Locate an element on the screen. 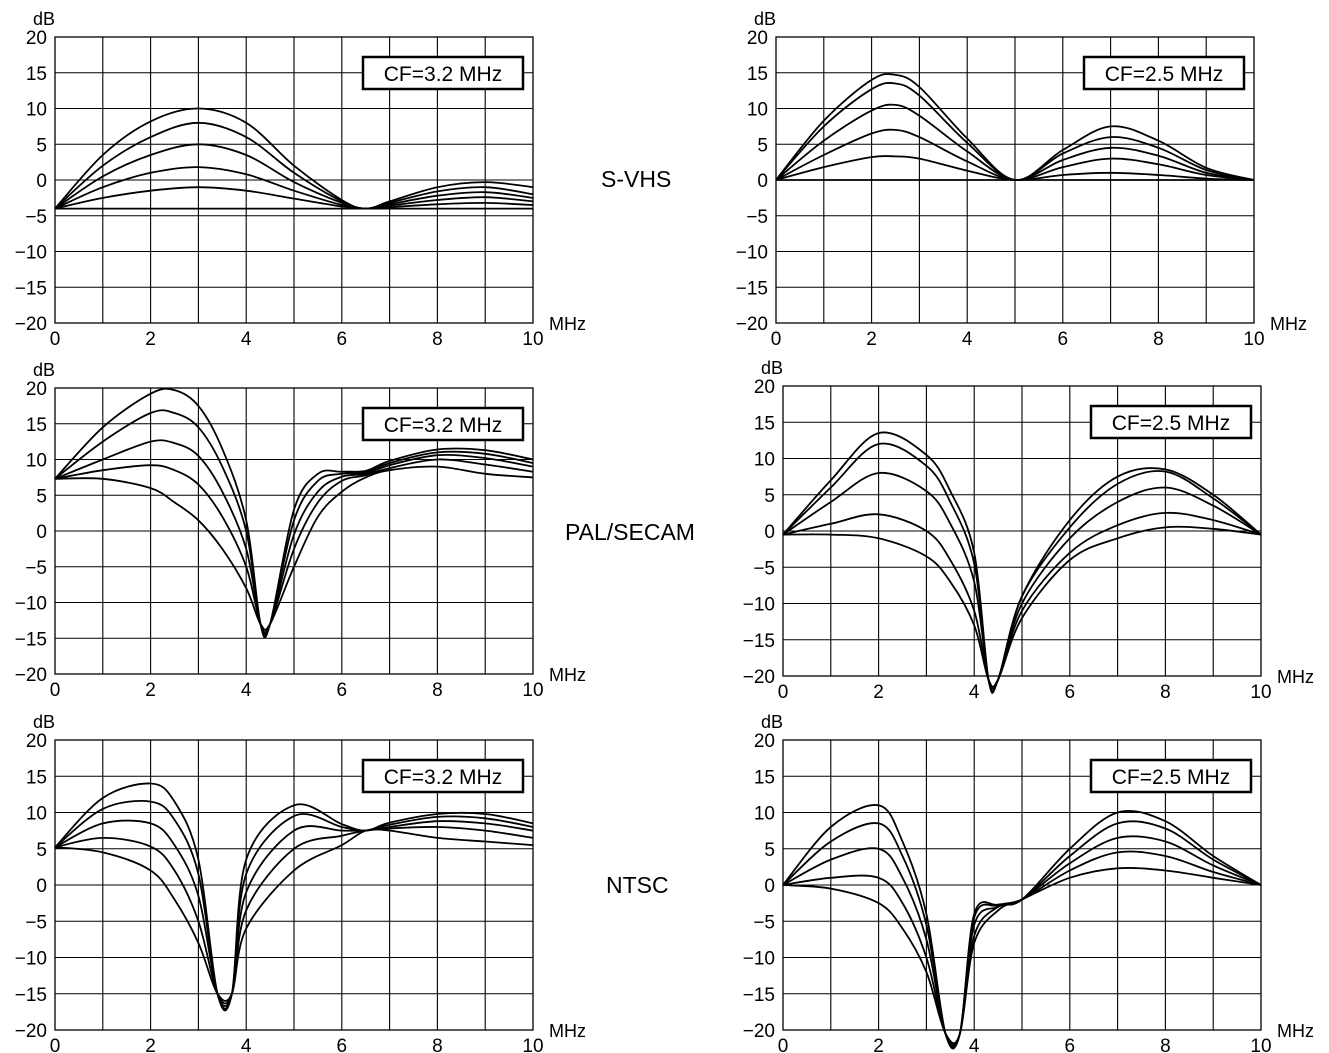 The height and width of the screenshot is (1053, 1329). row-label-pal-secam: PAL/SECAM is located at coordinates (630, 532).